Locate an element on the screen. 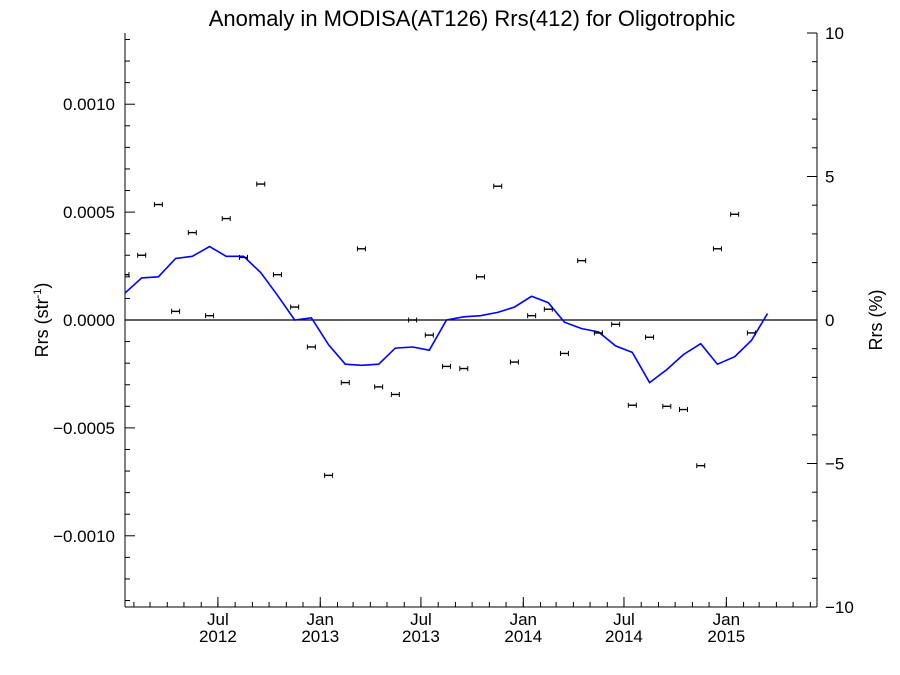 This screenshot has width=900, height=675. left-tick-label: 0.0000 is located at coordinates (89, 320).